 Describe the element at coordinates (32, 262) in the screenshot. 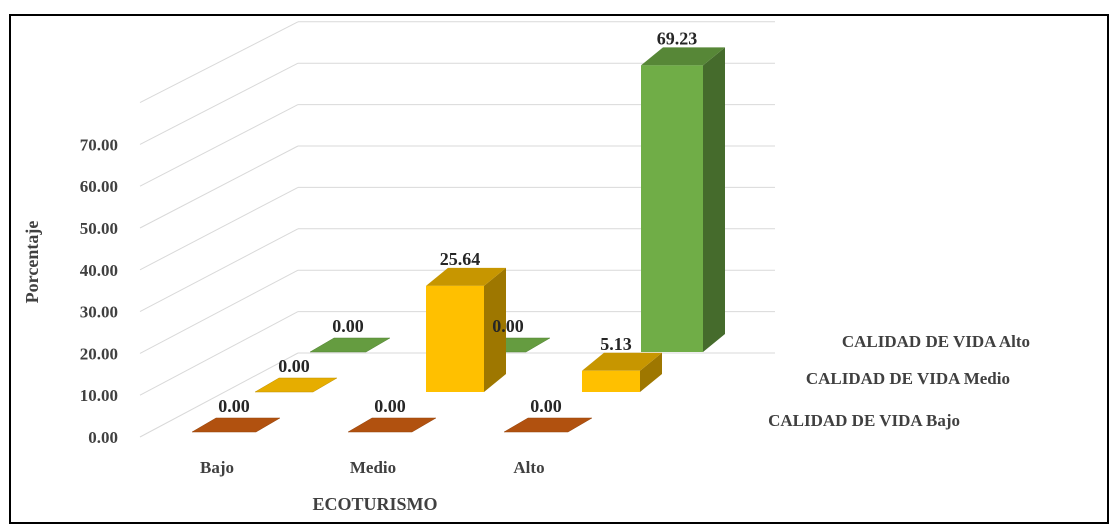

I see `y-axis-title: Porcentaje` at that location.